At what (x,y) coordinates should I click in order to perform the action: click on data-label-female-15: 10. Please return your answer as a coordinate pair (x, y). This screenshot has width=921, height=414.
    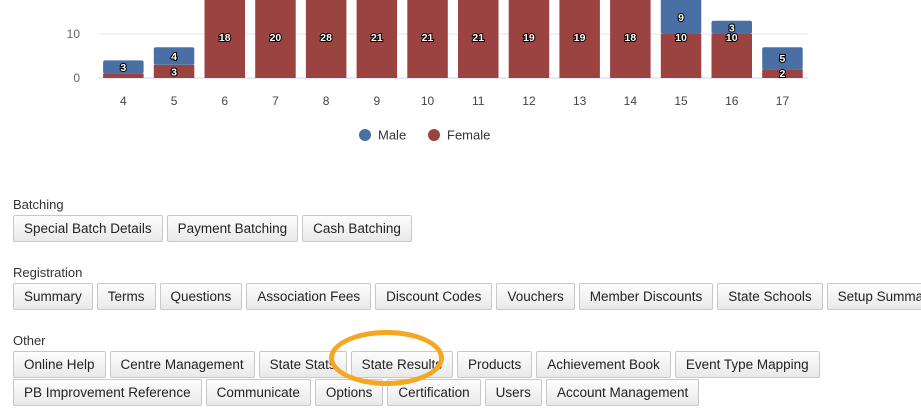
    Looking at the image, I should click on (681, 38).